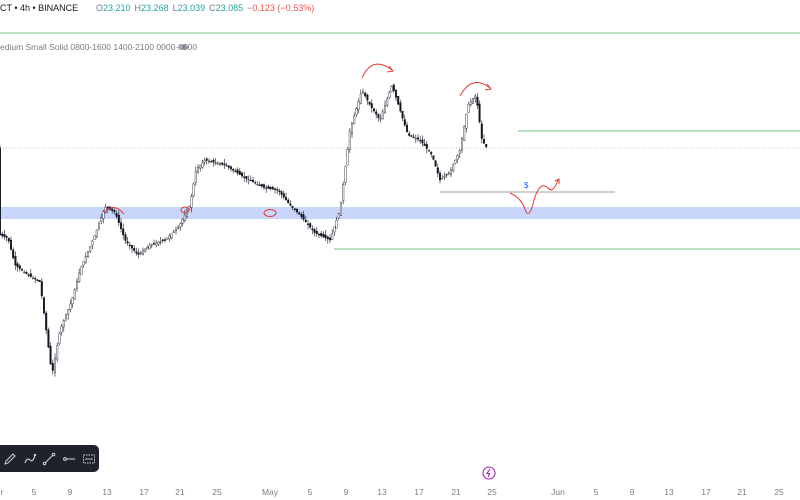 This screenshot has width=800, height=500. Describe the element at coordinates (489, 473) in the screenshot. I see `replay-icon` at that location.